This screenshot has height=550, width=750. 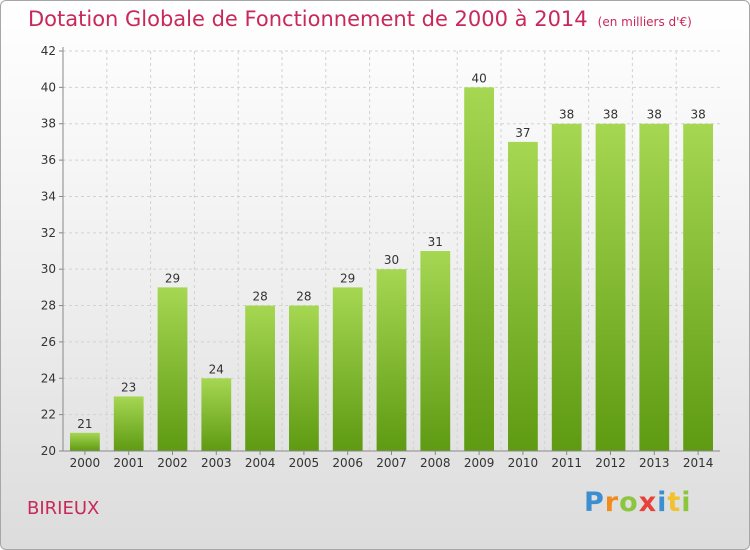 I want to click on data-label: 37, so click(x=522, y=133).